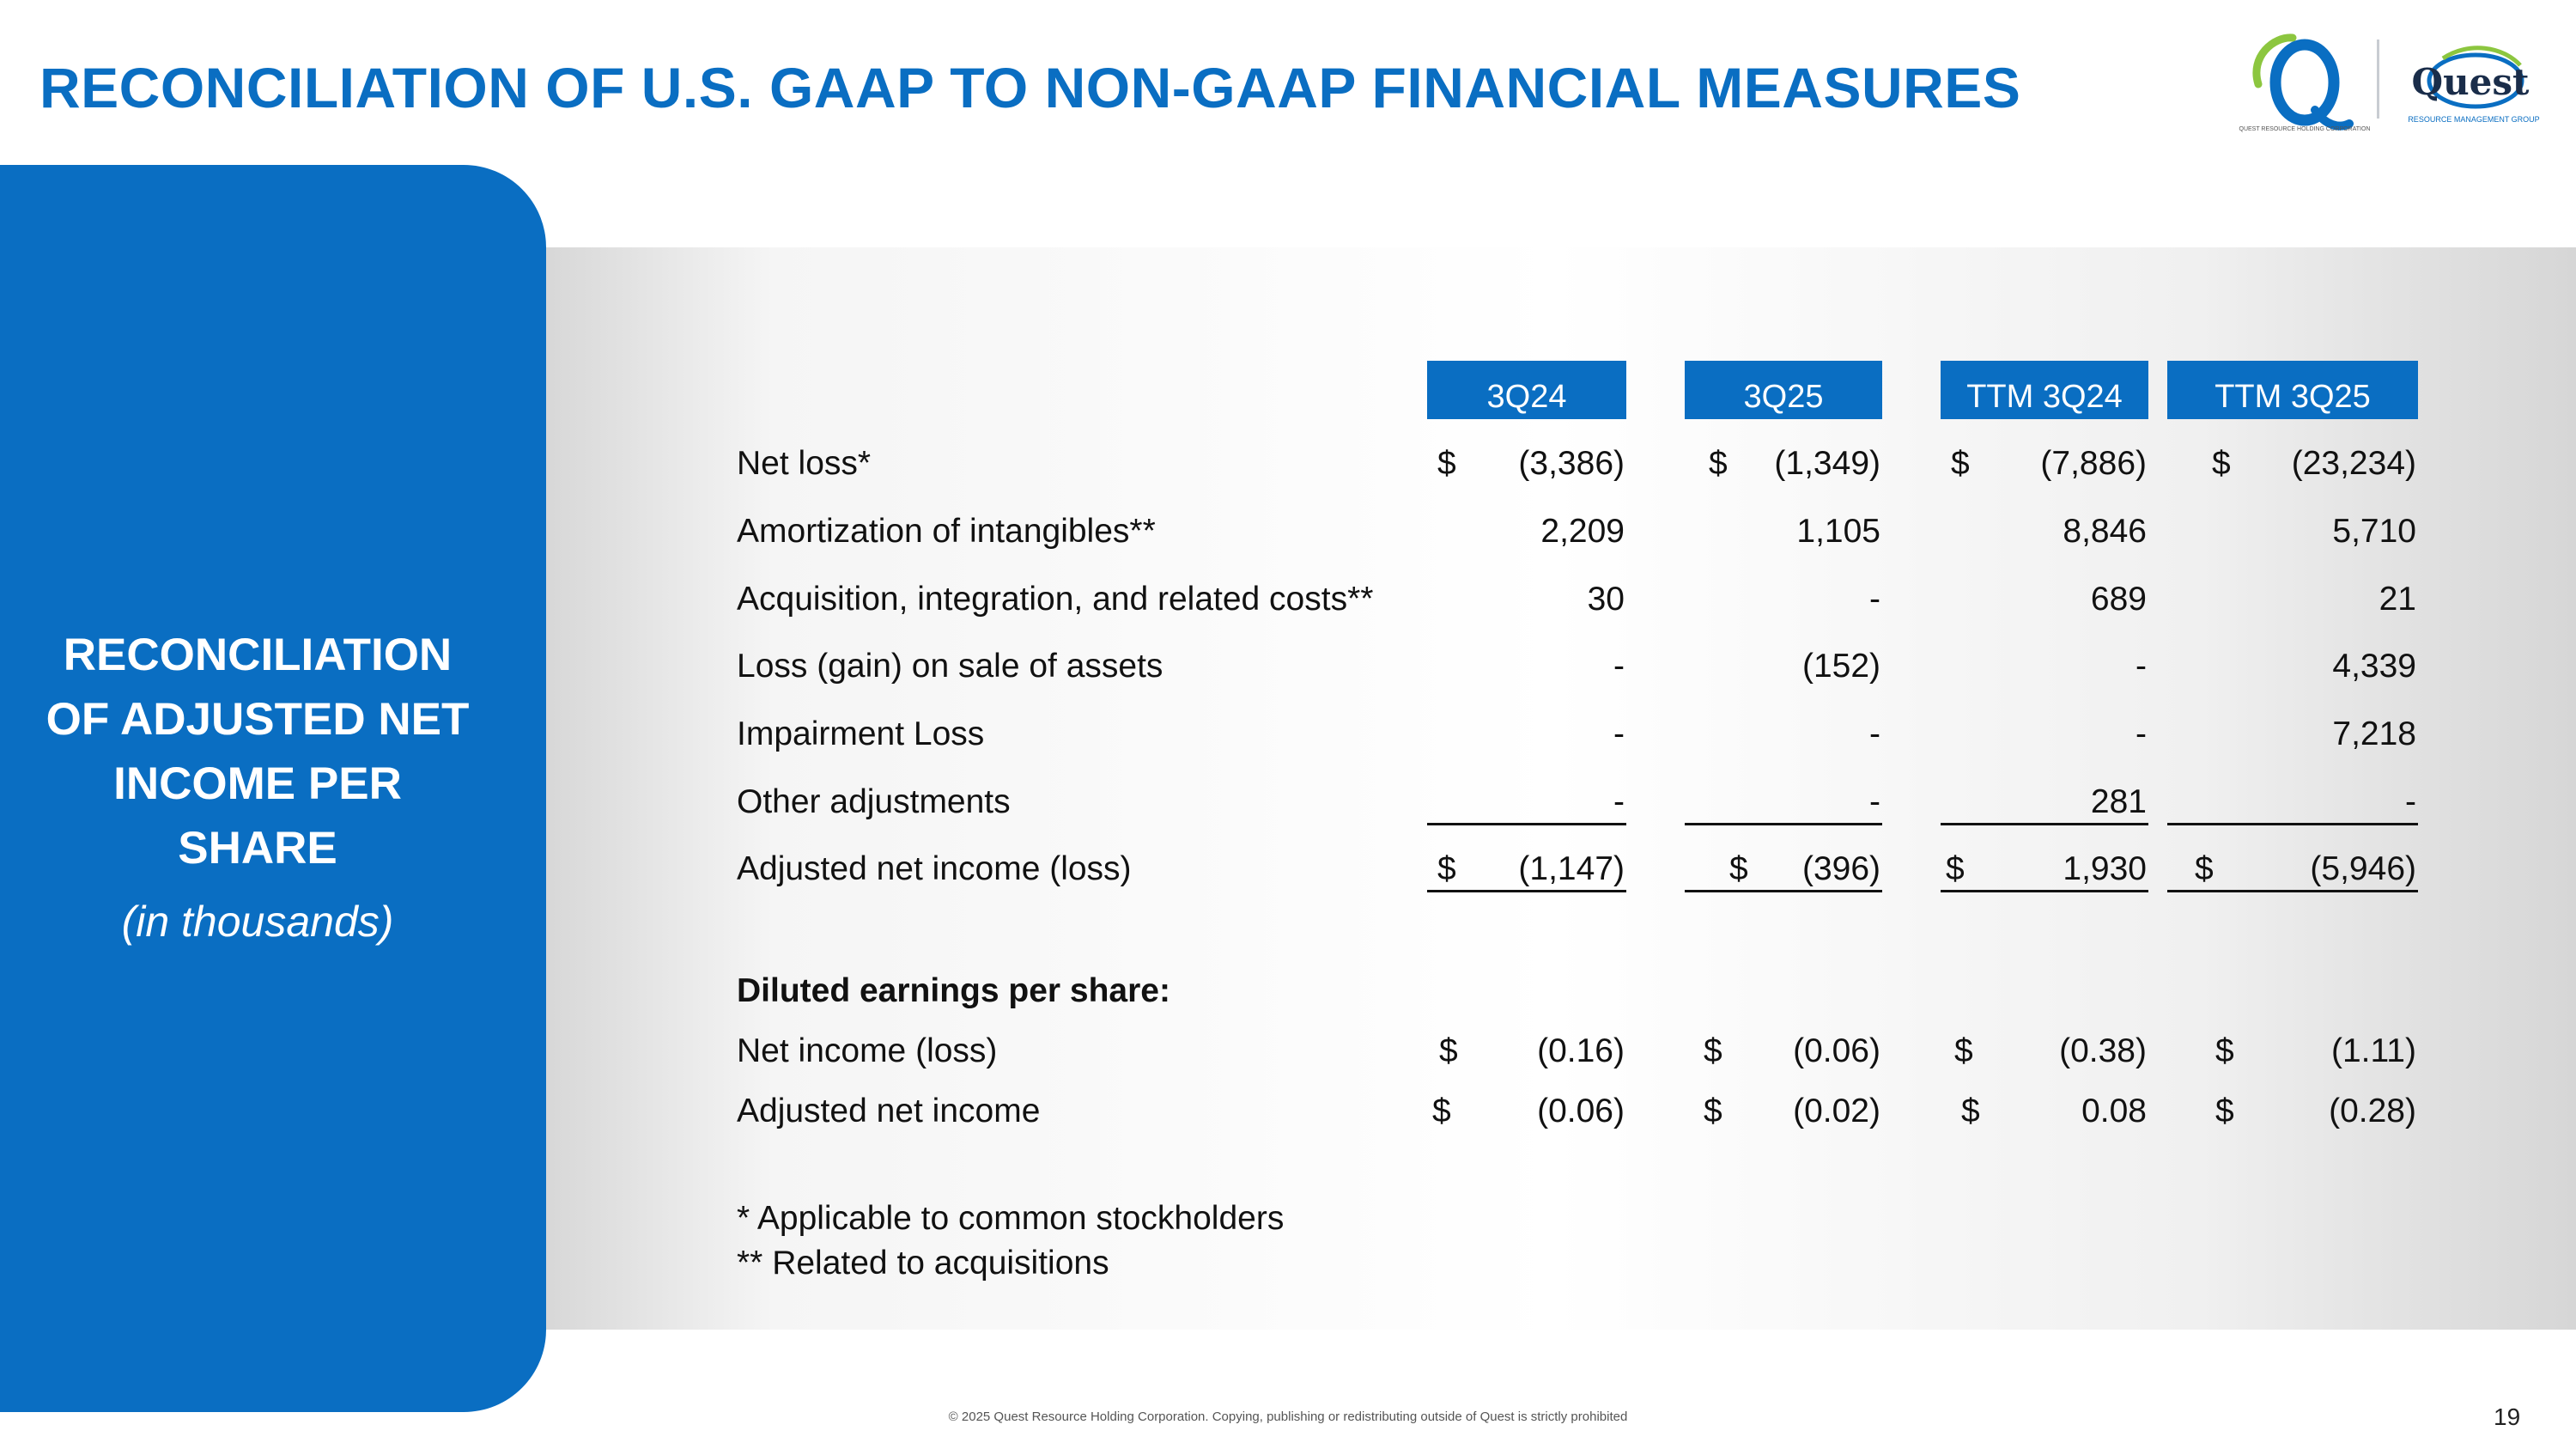 The height and width of the screenshot is (1449, 2576). I want to click on column-header-ttm-3q25: TTM 3Q25, so click(2292, 390).